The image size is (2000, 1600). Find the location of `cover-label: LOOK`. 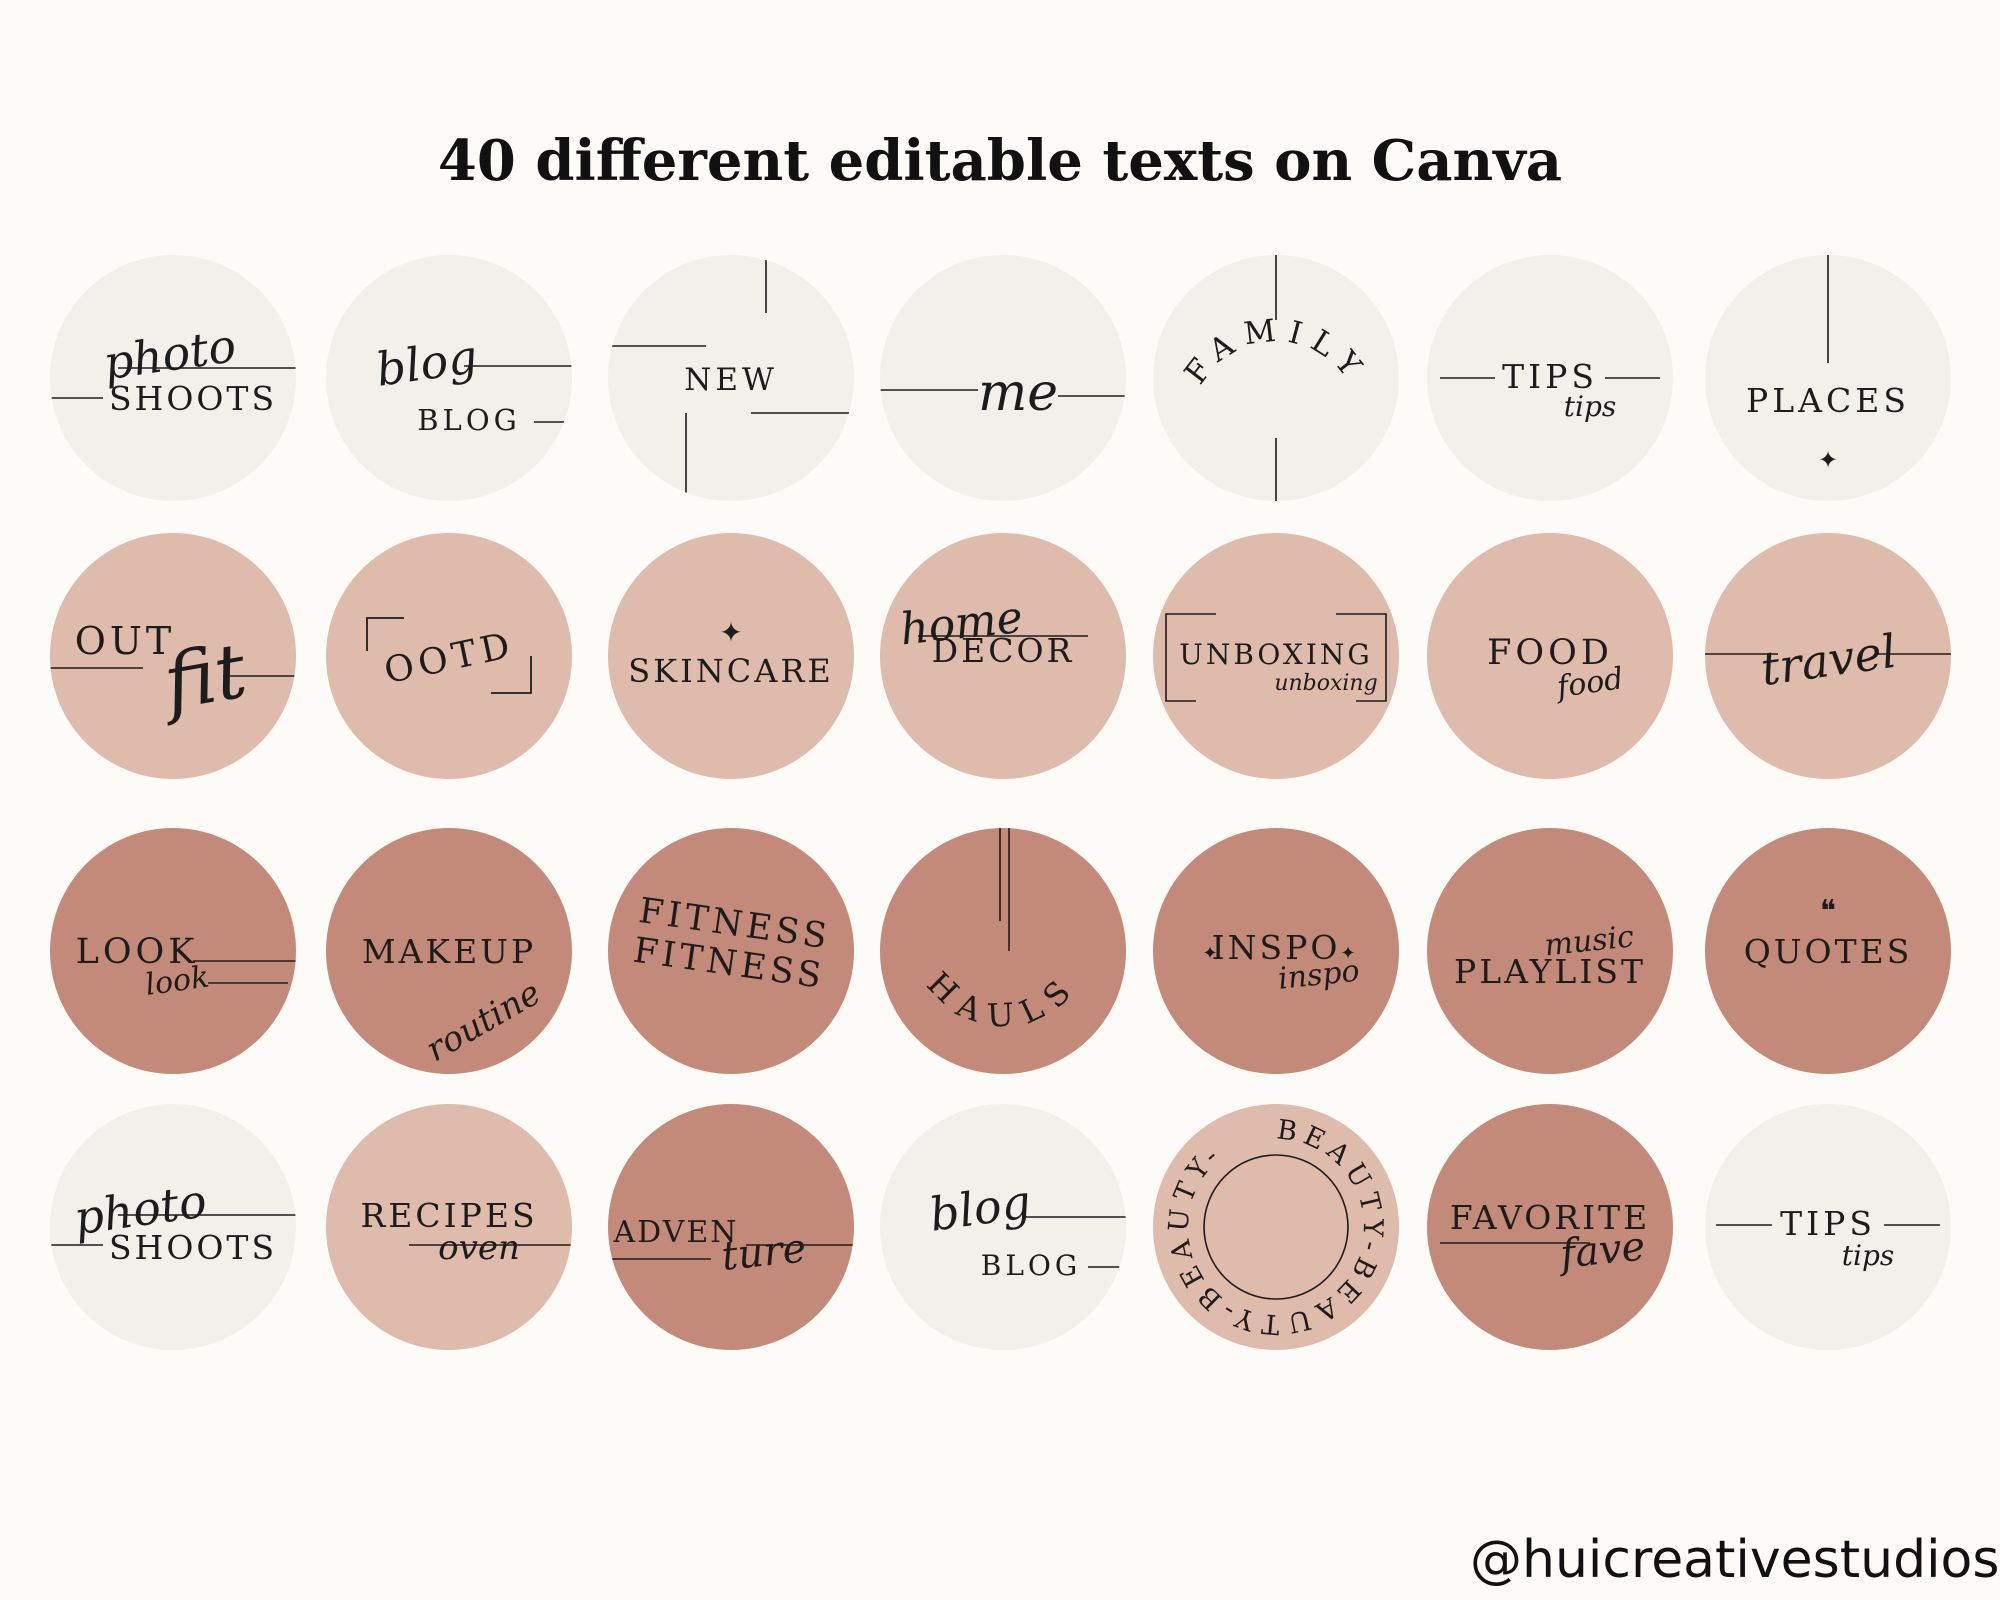

cover-label: LOOK is located at coordinates (137, 952).